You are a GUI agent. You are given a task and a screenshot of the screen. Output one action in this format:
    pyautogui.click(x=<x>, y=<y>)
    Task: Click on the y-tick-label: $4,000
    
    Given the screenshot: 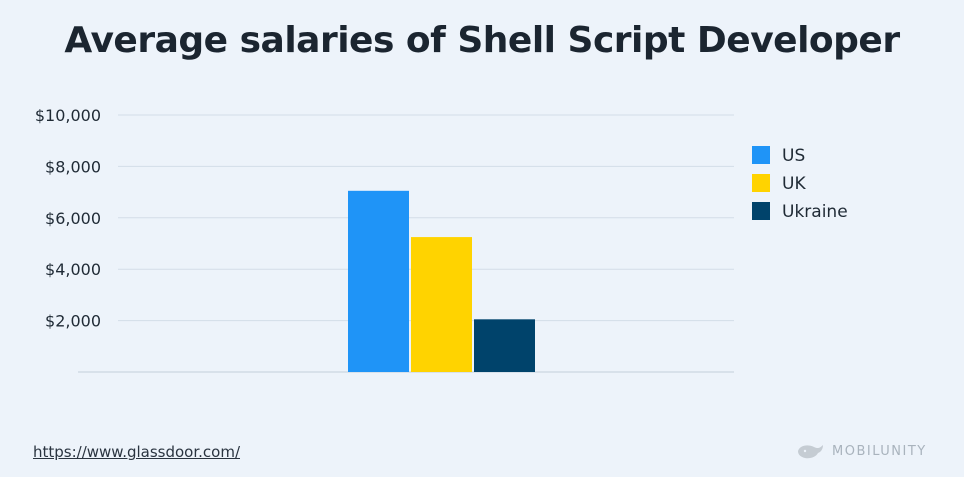 What is the action you would take?
    pyautogui.click(x=73, y=269)
    